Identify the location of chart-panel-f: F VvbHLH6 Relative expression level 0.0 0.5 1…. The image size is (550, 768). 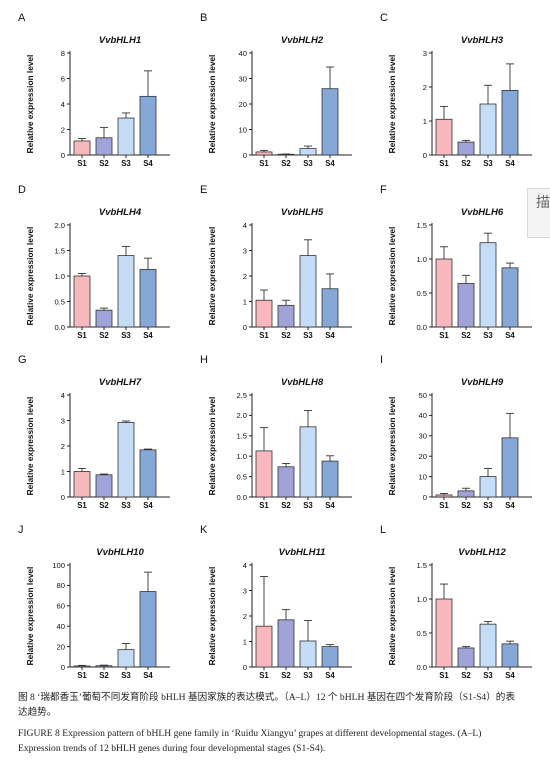
(456, 262).